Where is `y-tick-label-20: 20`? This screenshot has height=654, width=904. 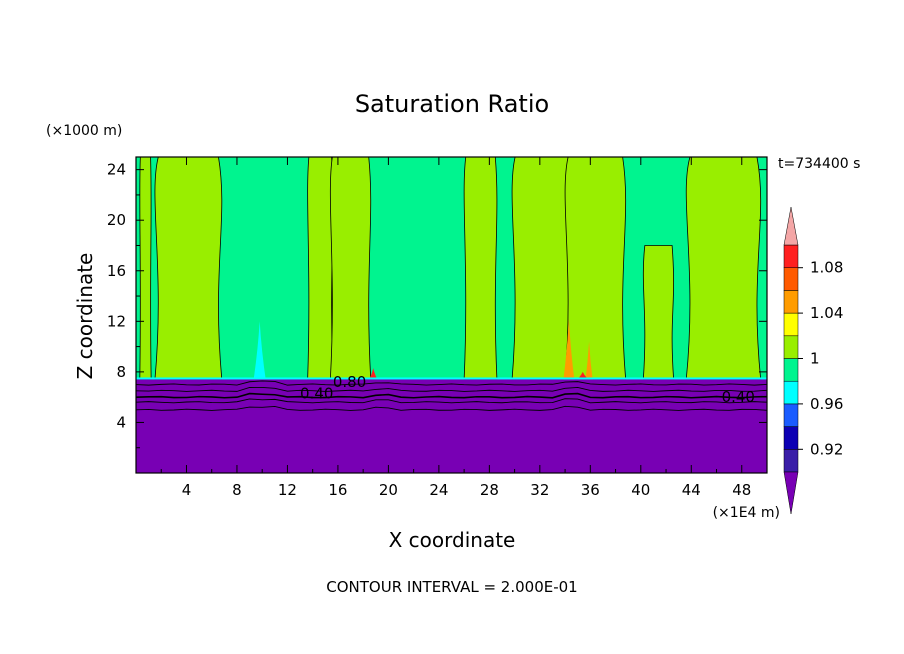
y-tick-label-20: 20 is located at coordinates (116, 220).